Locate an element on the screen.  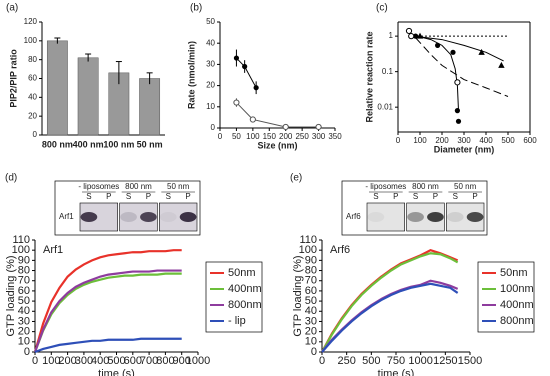
y-axis-title: Rate (nmol/min) is located at coordinates (191, 75).